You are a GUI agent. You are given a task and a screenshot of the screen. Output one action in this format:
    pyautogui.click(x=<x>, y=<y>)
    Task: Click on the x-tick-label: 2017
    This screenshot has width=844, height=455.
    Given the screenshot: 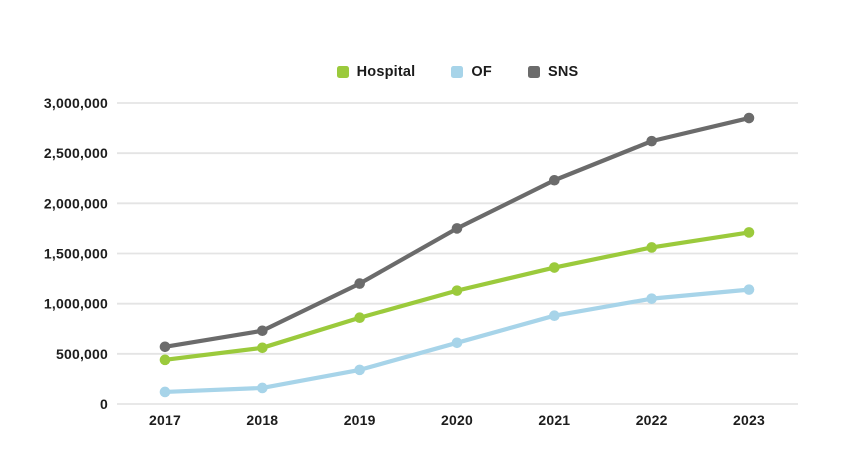 What is the action you would take?
    pyautogui.click(x=165, y=420)
    